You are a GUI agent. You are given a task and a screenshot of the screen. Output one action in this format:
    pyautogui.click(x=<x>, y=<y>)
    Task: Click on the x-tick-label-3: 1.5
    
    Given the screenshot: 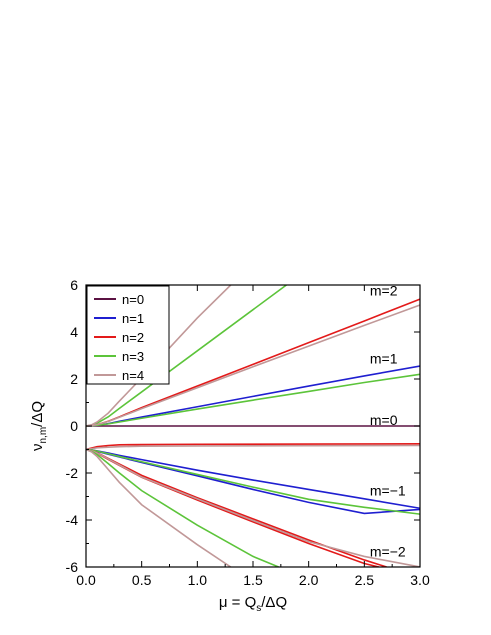 What is the action you would take?
    pyautogui.click(x=253, y=580)
    